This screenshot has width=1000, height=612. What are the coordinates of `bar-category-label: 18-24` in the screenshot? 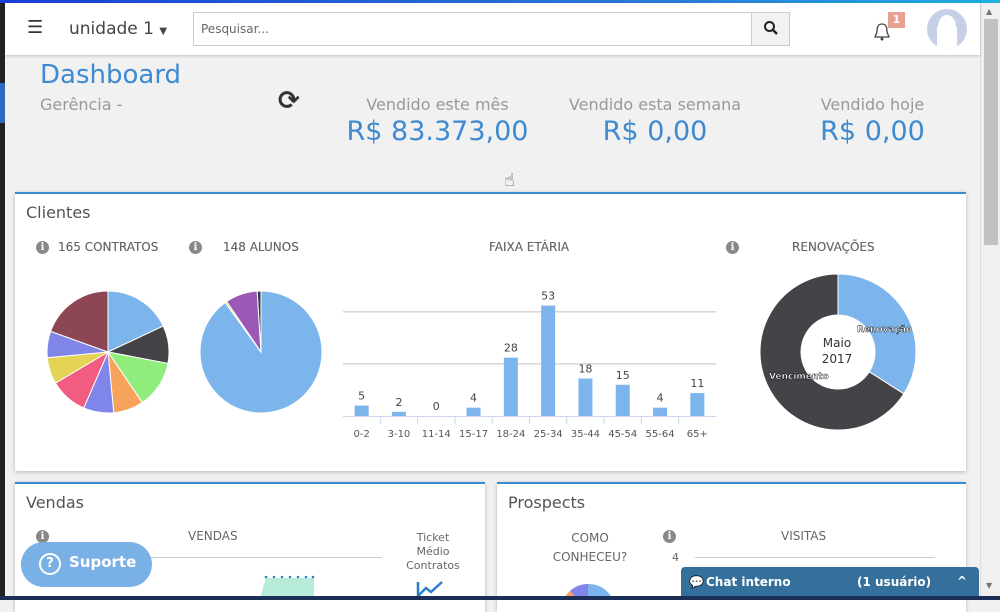 It's located at (510, 434).